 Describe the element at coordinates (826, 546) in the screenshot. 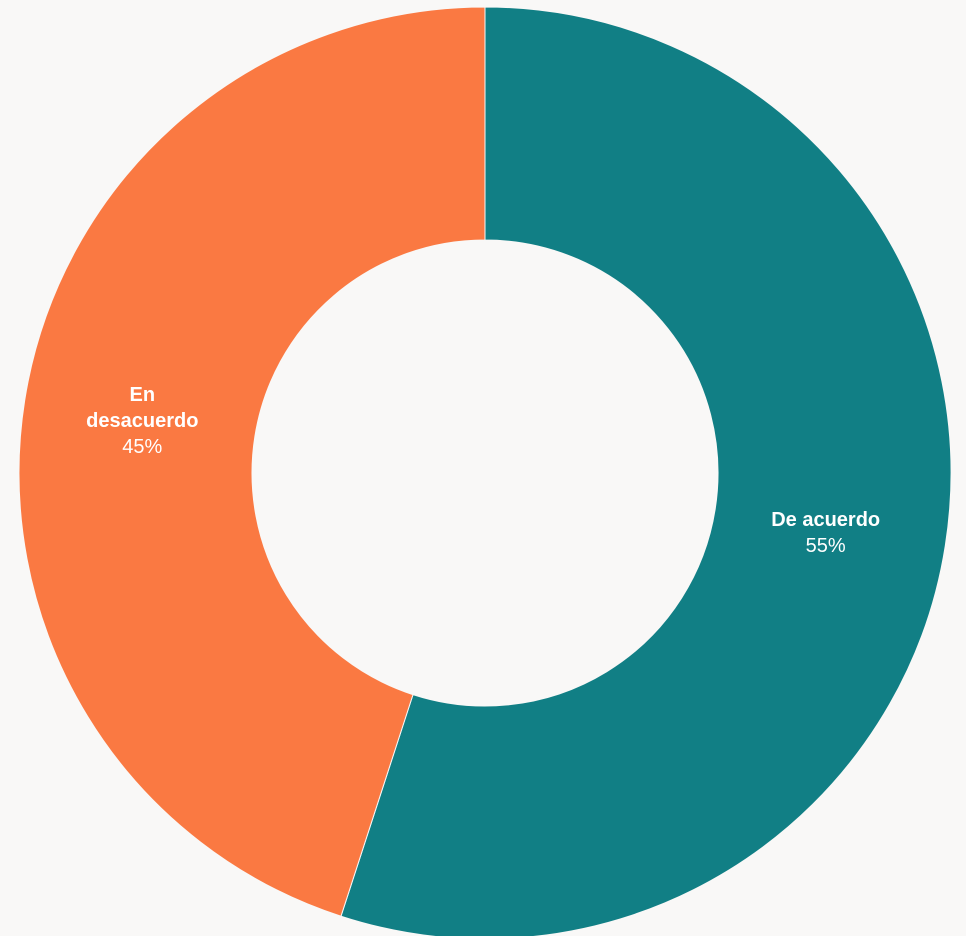

I see `slice-label-value: 55%` at that location.